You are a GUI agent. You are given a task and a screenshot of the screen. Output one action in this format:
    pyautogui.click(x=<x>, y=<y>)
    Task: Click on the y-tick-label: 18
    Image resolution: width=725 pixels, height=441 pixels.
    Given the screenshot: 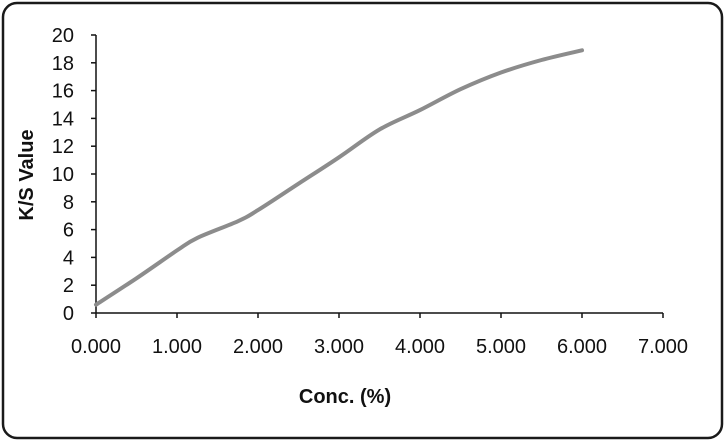 What is the action you would take?
    pyautogui.click(x=63, y=64)
    